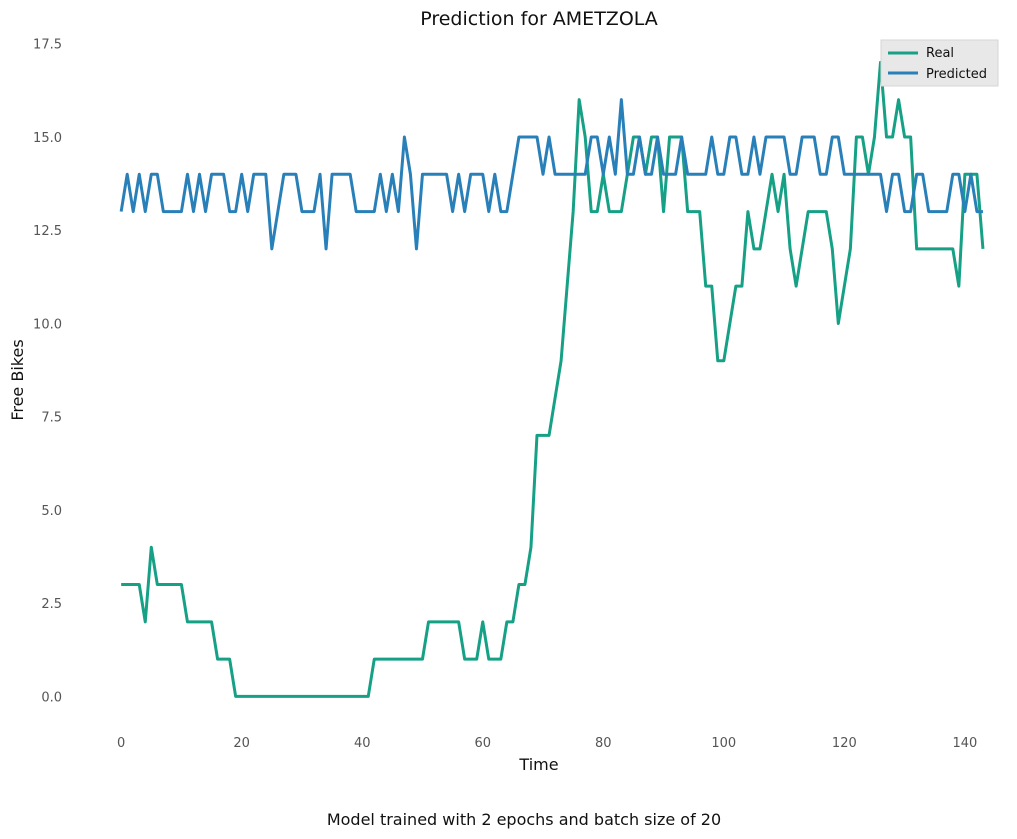 The height and width of the screenshot is (839, 1017). Describe the element at coordinates (964, 743) in the screenshot. I see `x-tick-label: 140` at that location.